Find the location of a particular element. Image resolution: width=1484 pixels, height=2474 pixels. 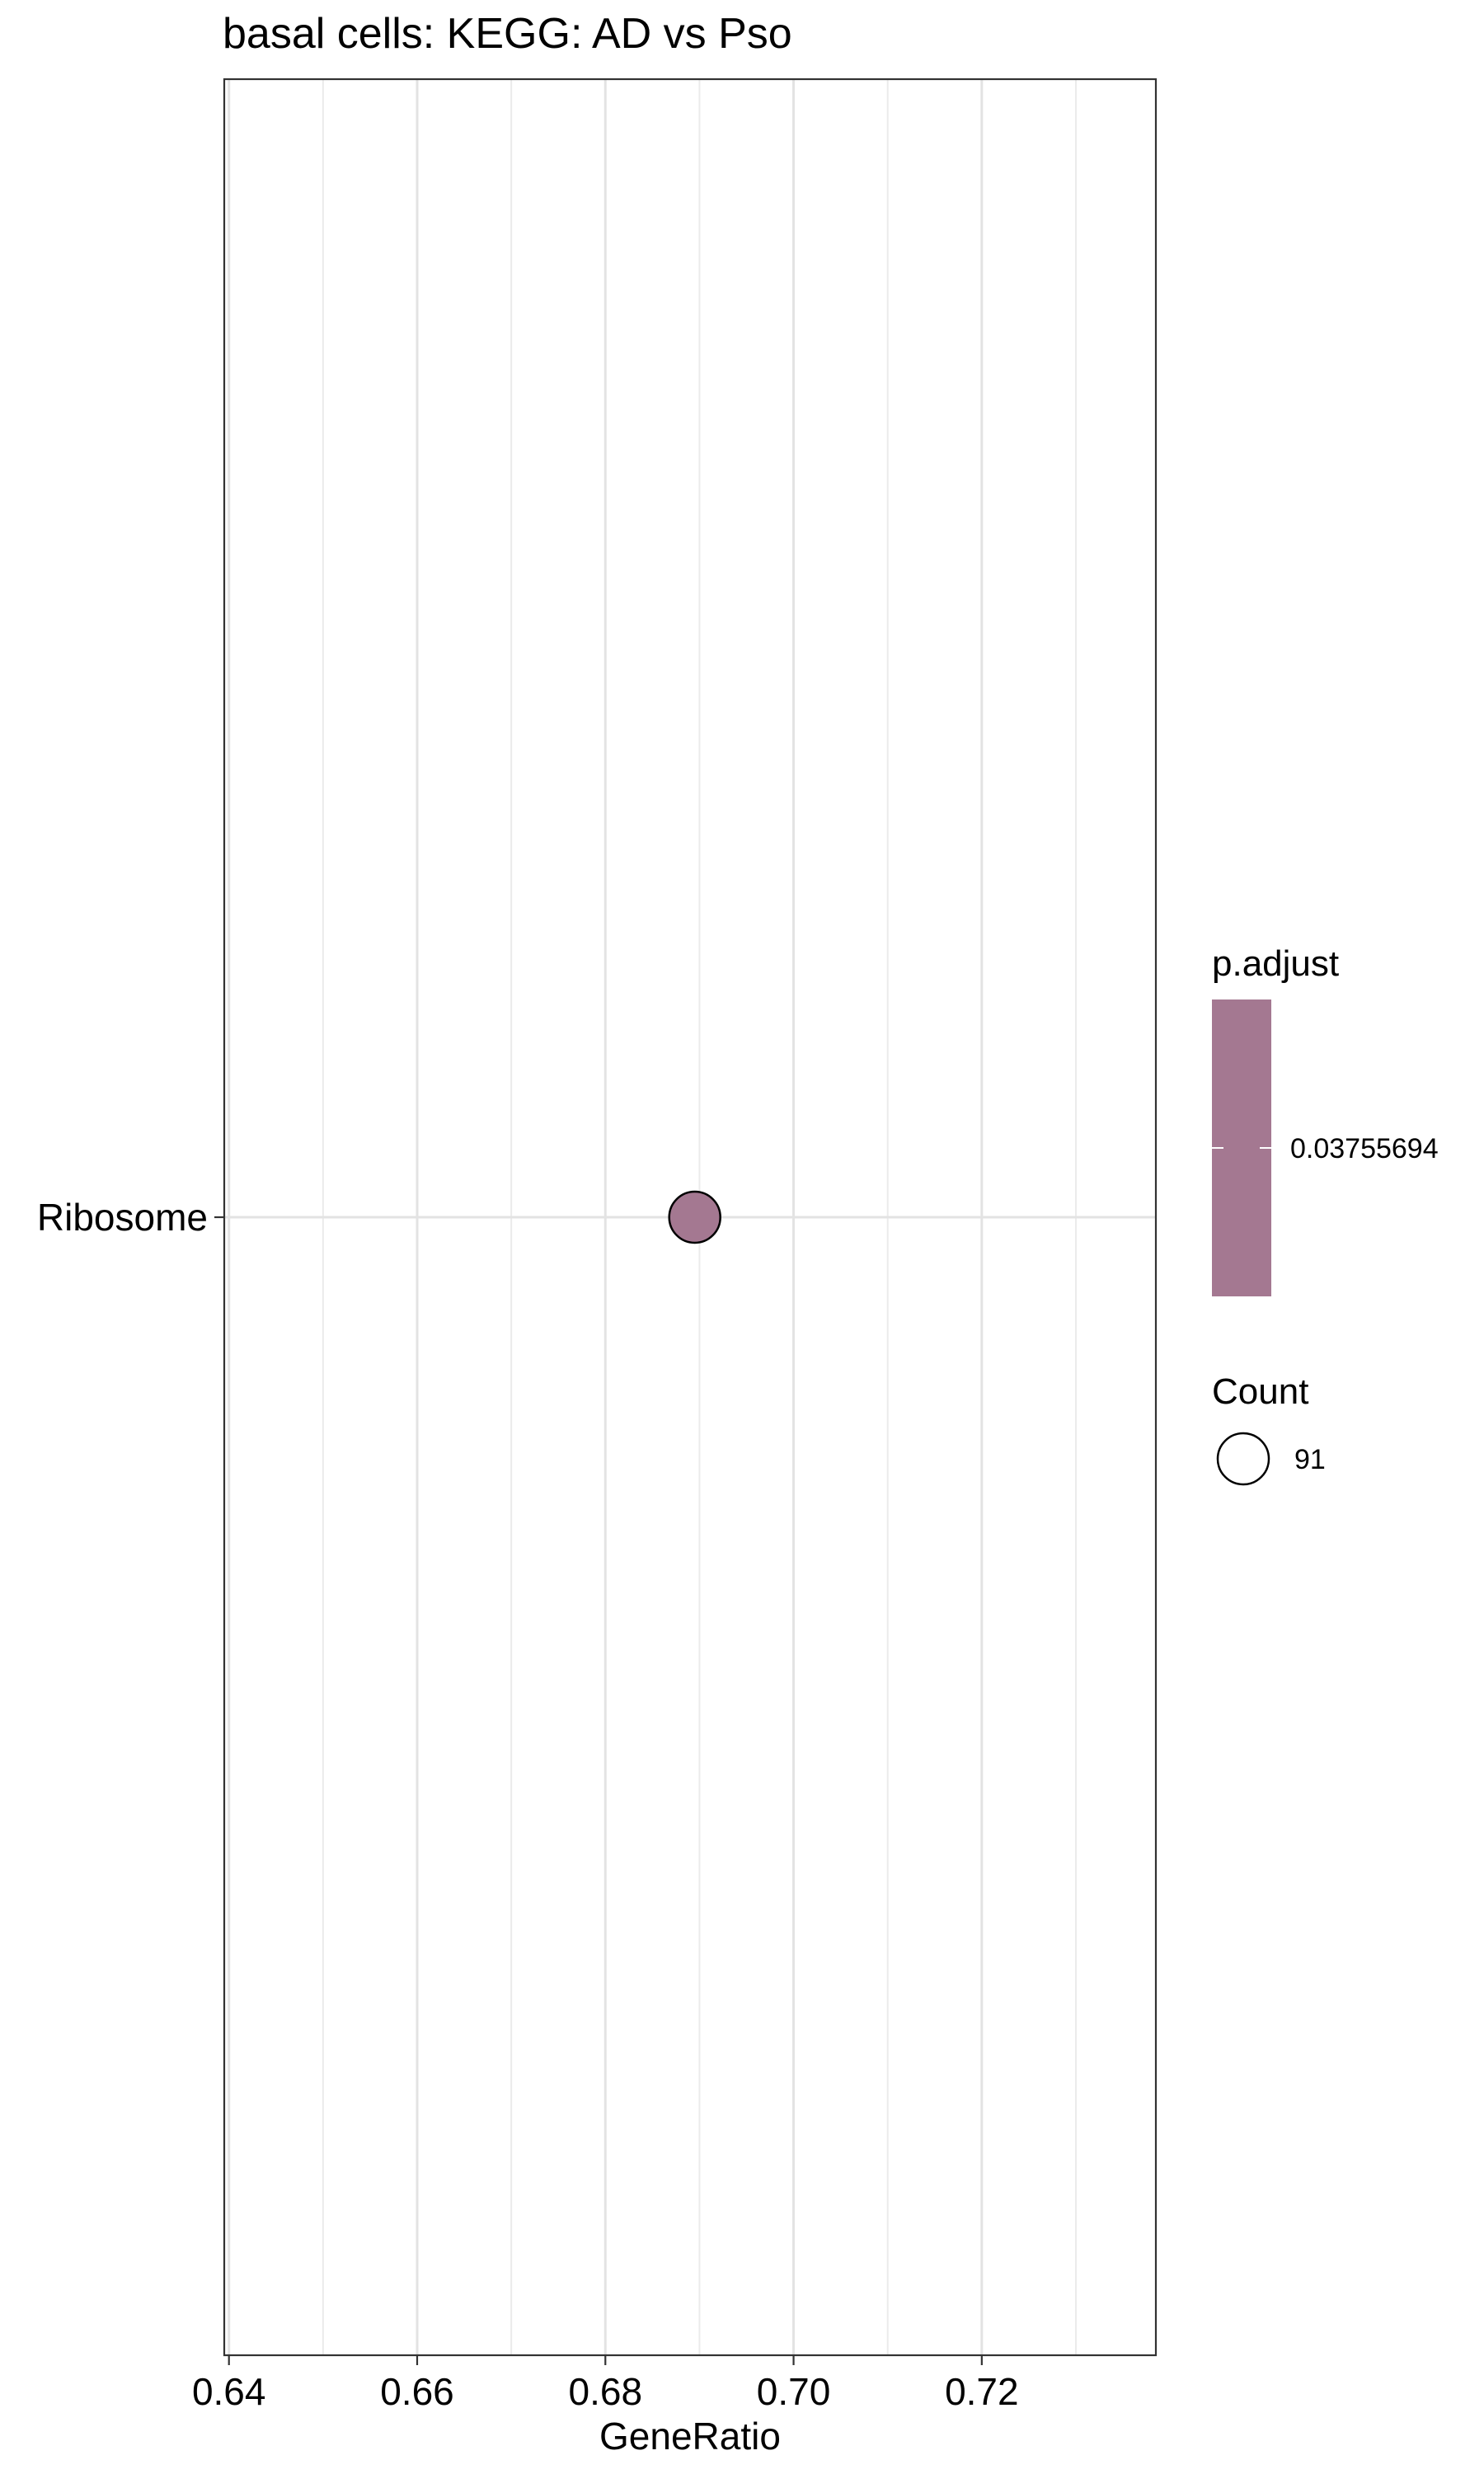

chart-title: basal cells: KEGG: AD vs Pso is located at coordinates (508, 34).